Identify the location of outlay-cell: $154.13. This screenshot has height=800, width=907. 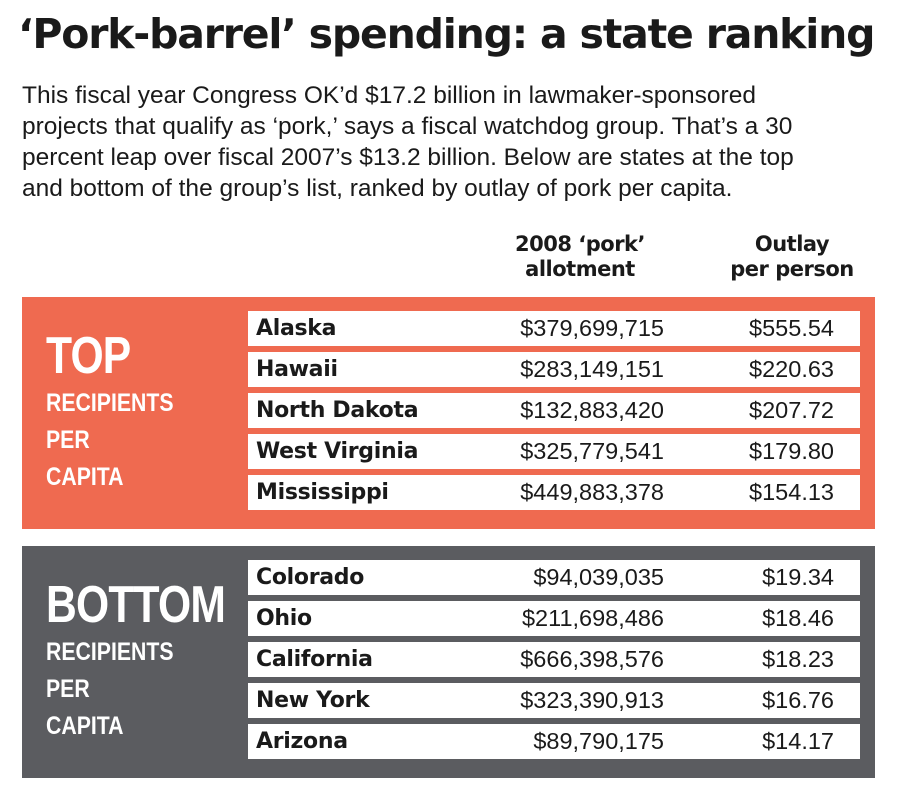
(791, 492).